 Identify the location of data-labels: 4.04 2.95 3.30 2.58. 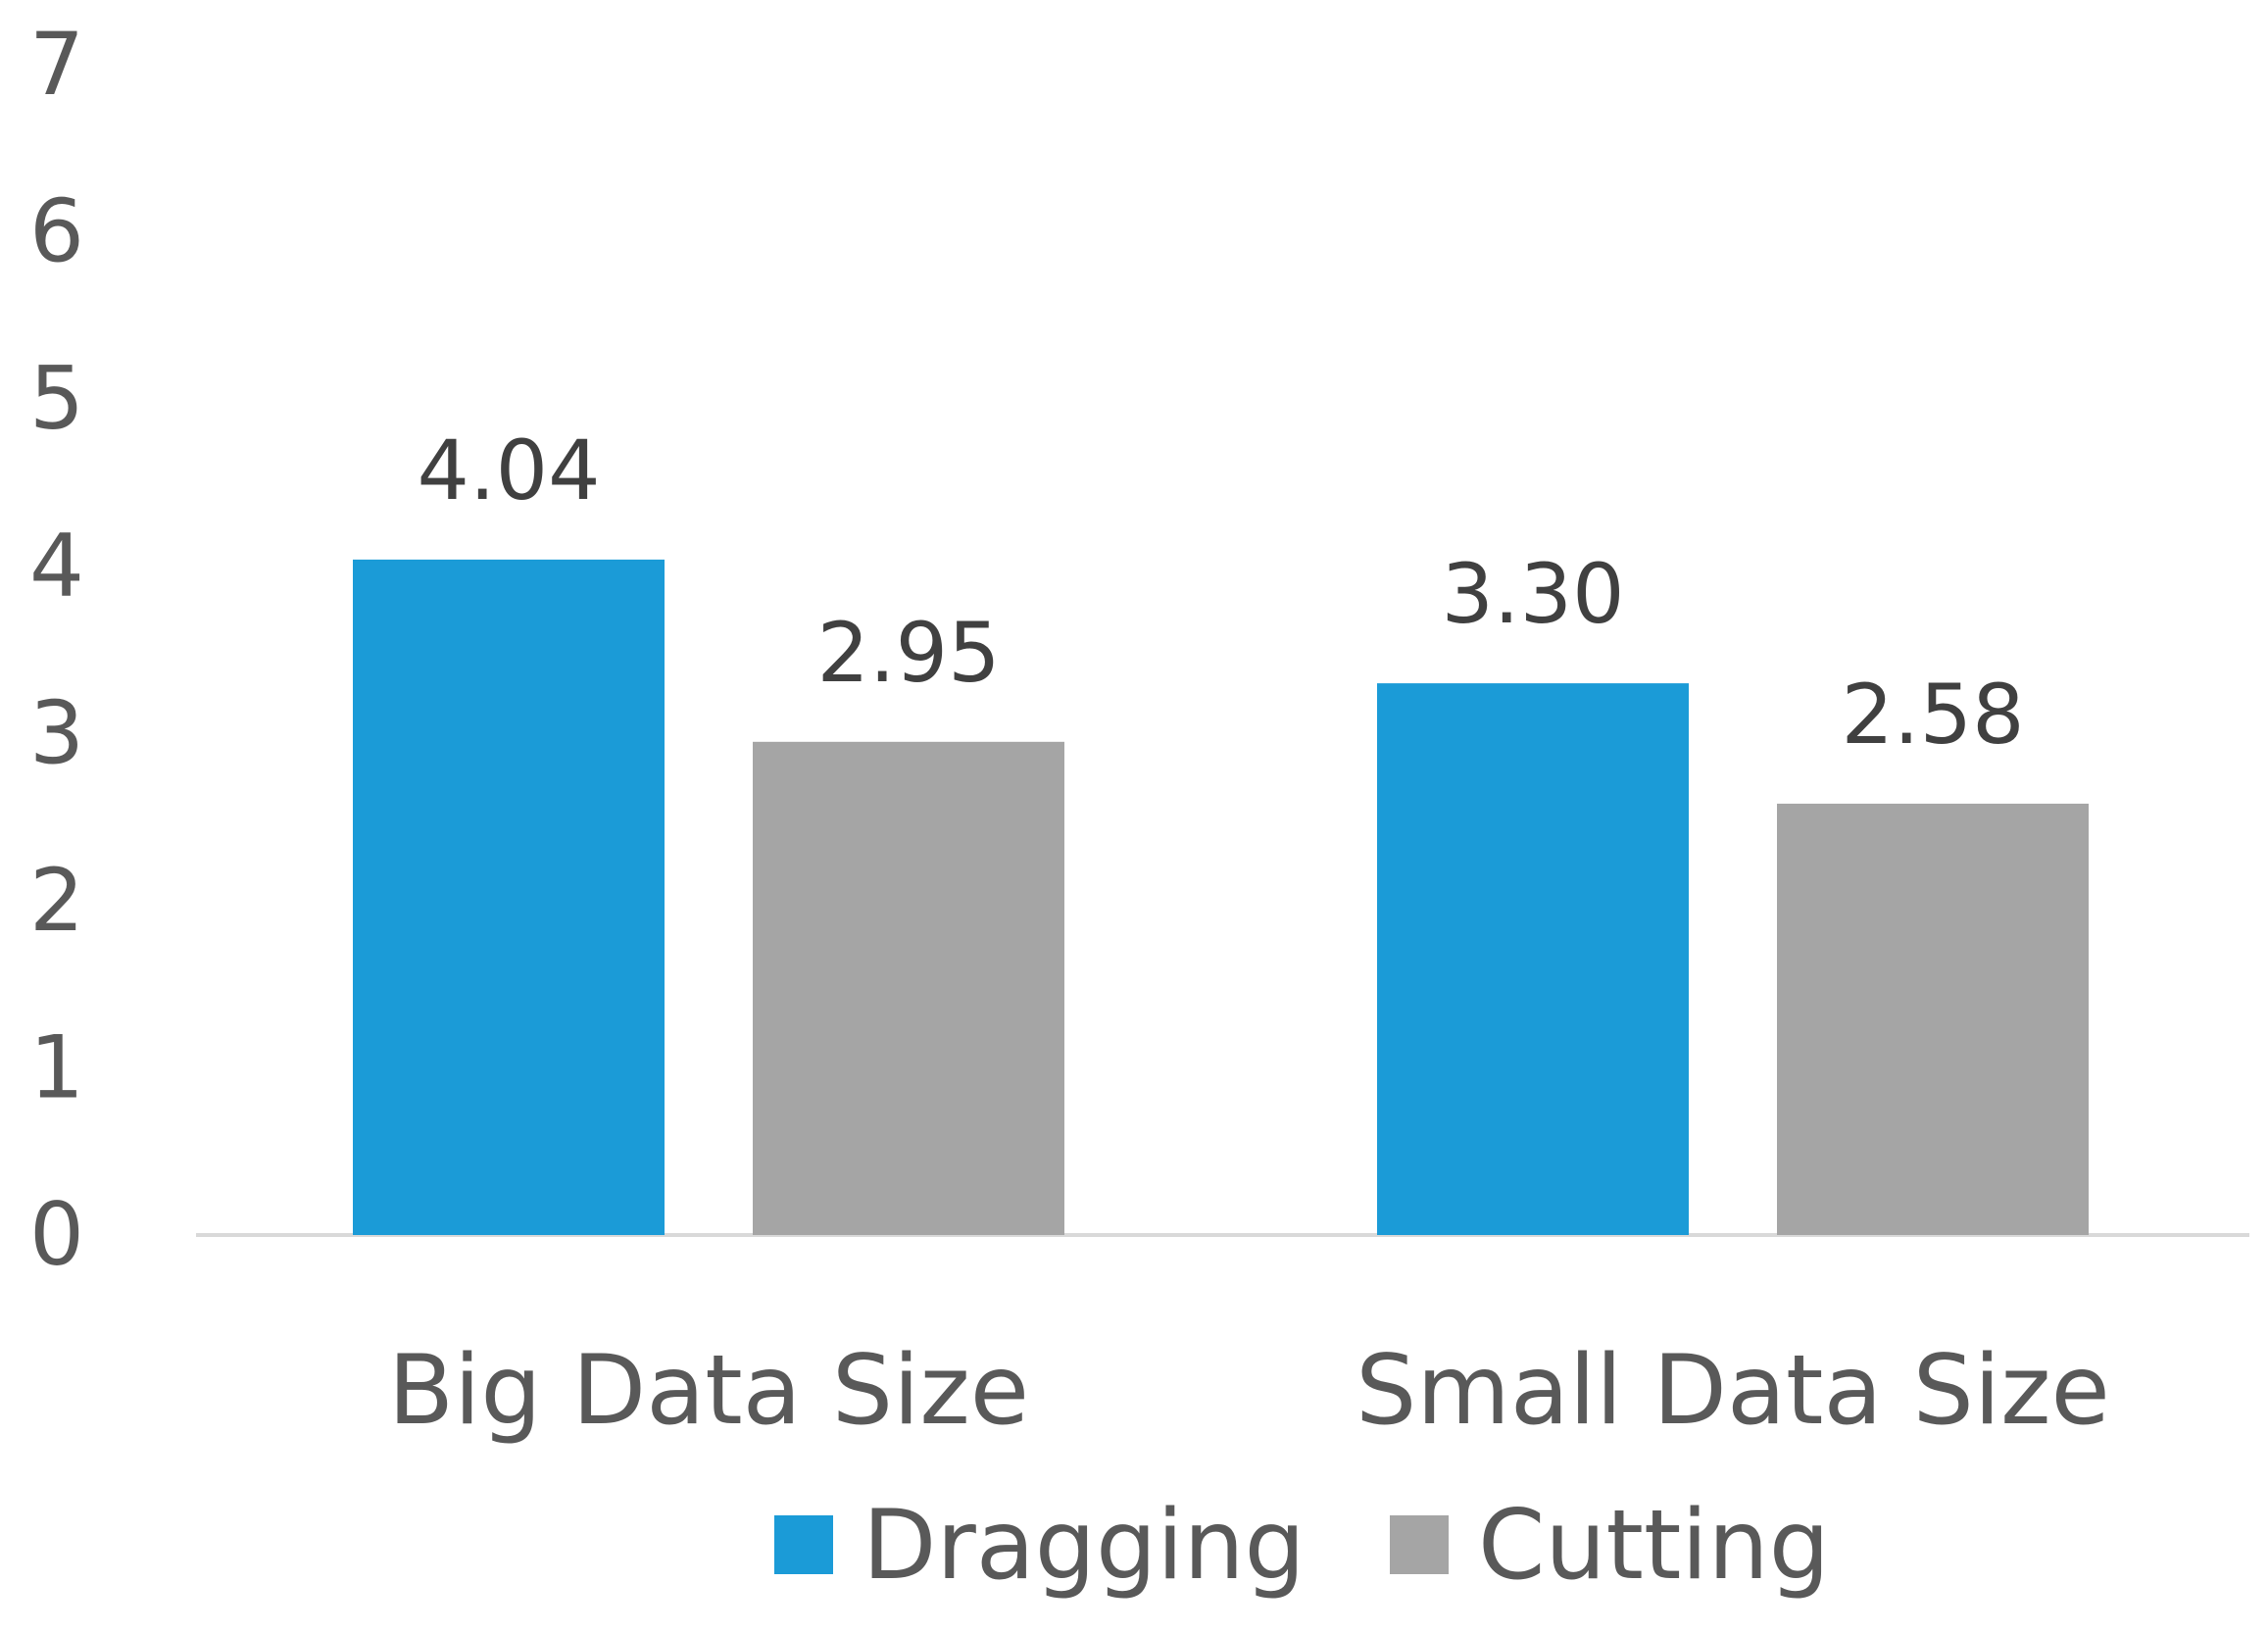
(1220, 592).